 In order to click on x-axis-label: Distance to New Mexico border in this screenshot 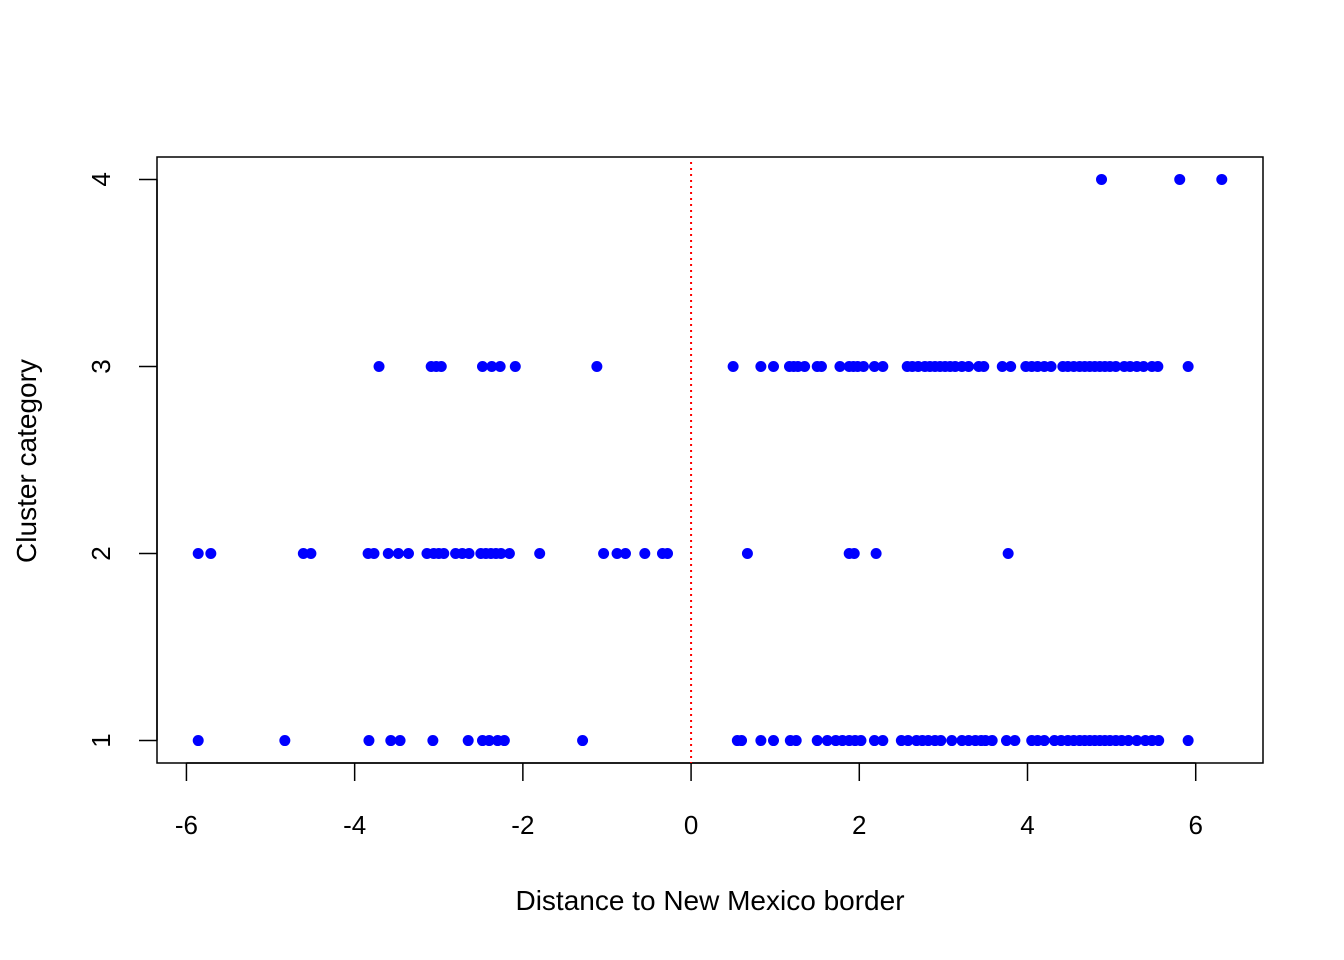, I will do `click(709, 900)`.